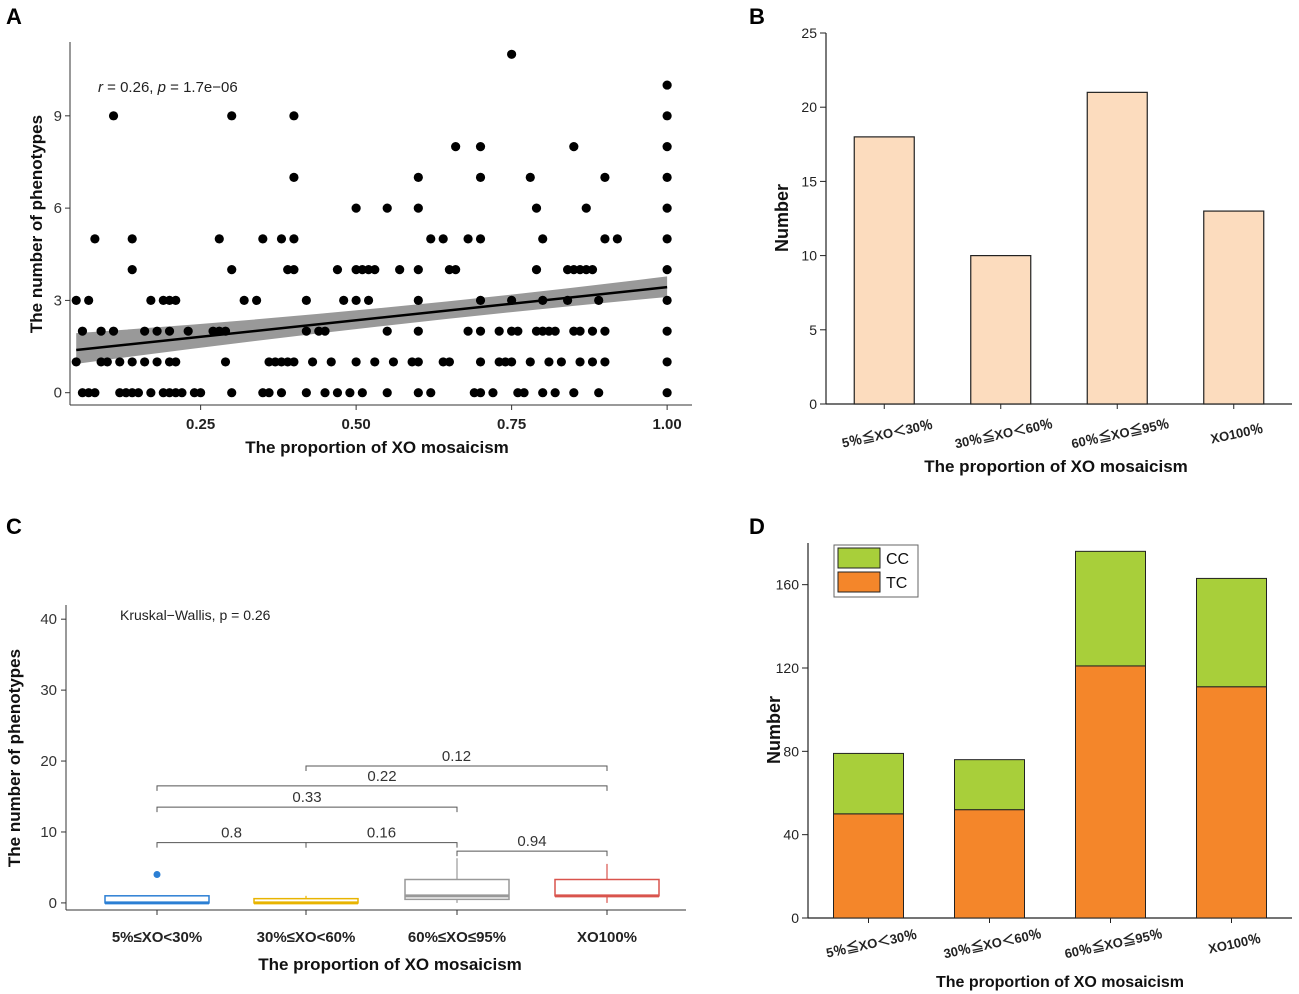 Image resolution: width=1299 pixels, height=994 pixels. What do you see at coordinates (888, 434) in the screenshot?
I see `x-tick-label: 5％≦XO＜30％` at bounding box center [888, 434].